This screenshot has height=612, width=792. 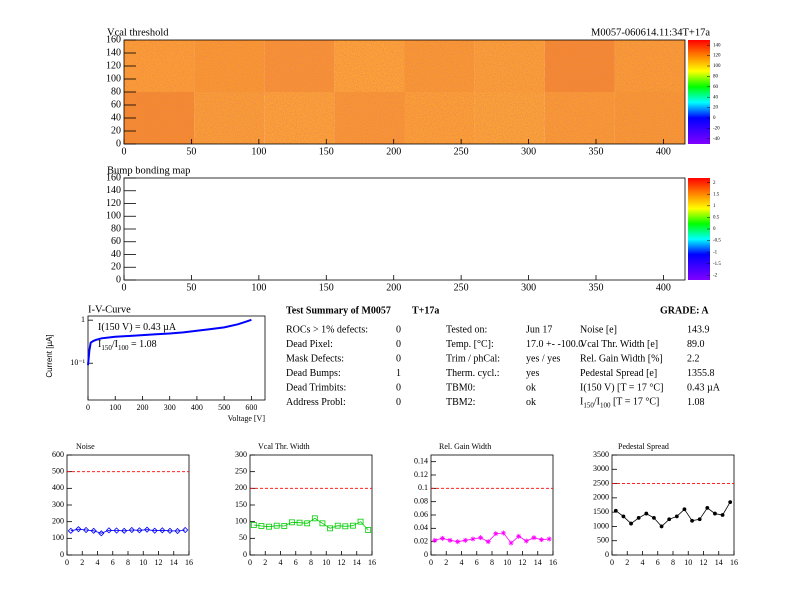 What do you see at coordinates (85, 446) in the screenshot?
I see `chart-title: Noise` at bounding box center [85, 446].